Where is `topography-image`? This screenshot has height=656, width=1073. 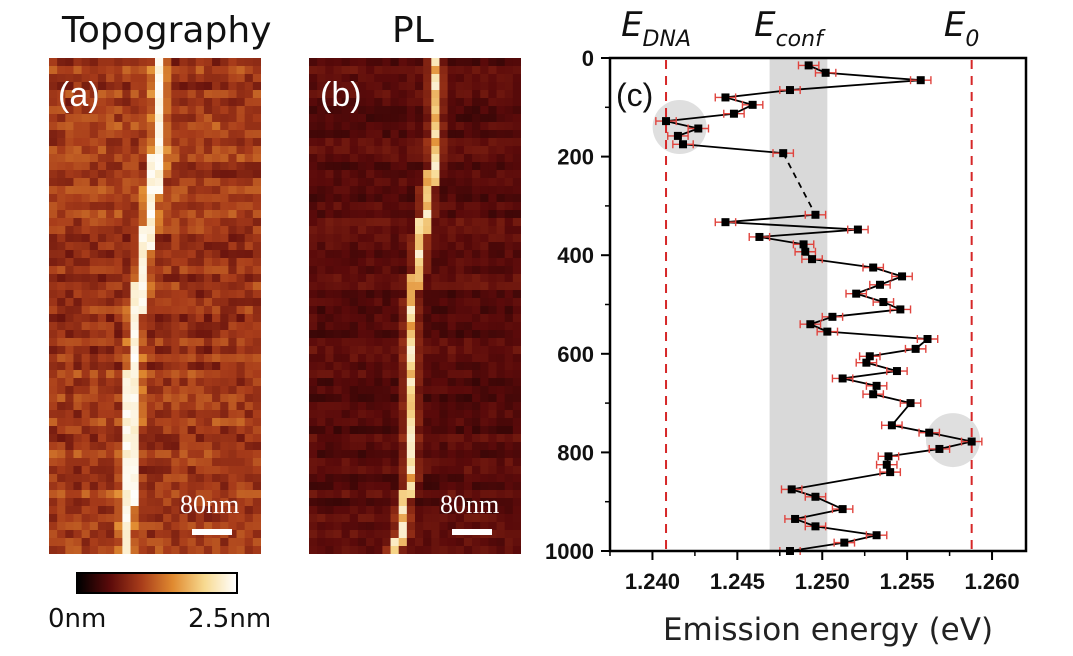 topography-image is located at coordinates (155, 306).